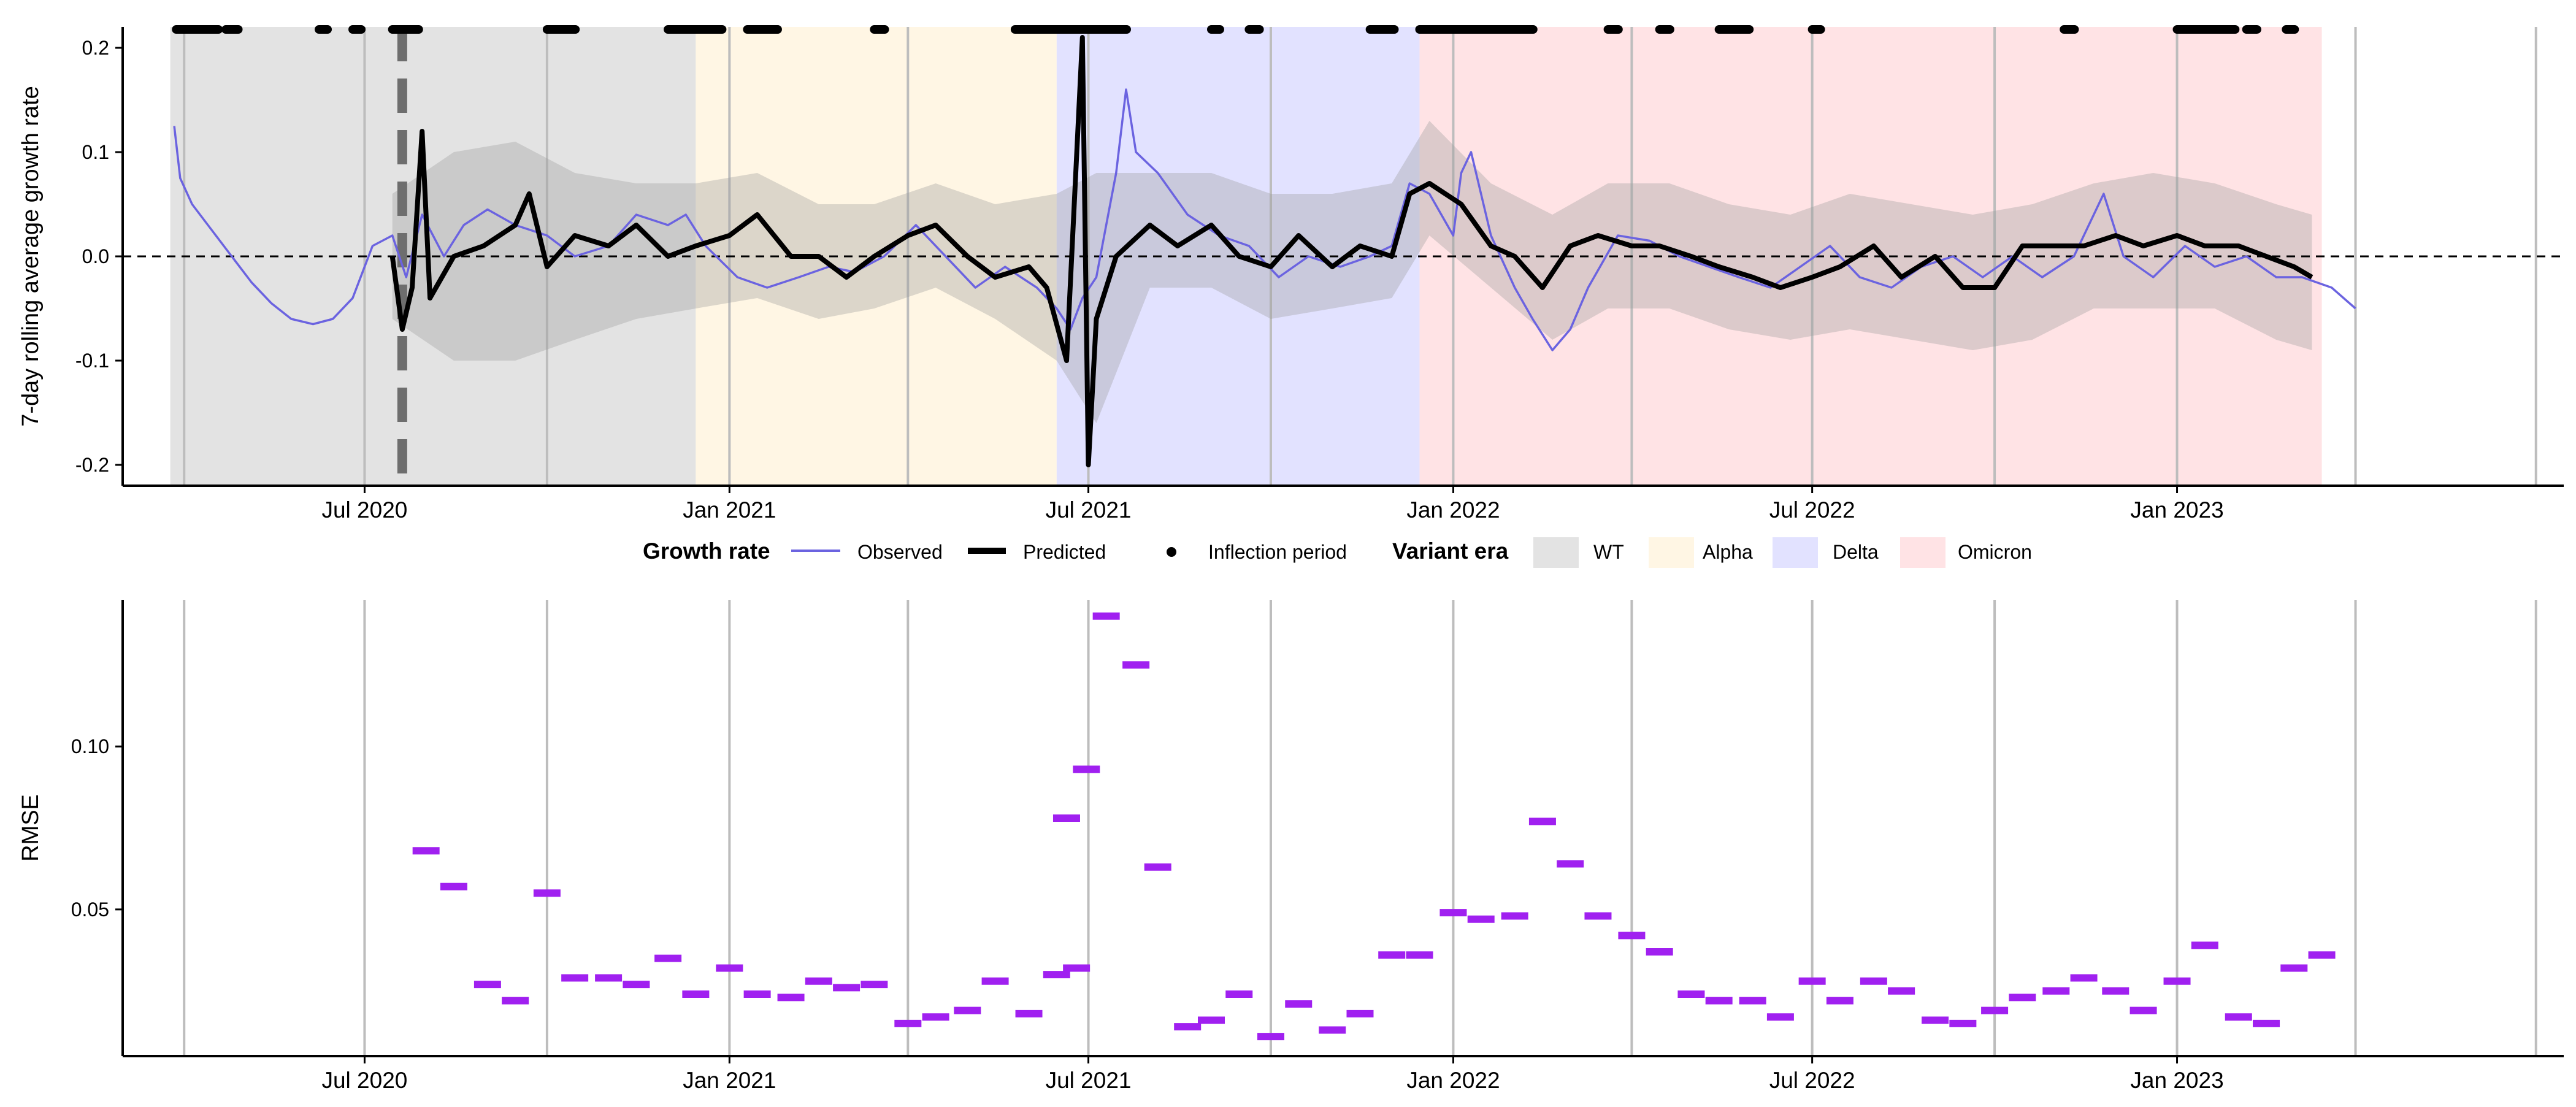 The height and width of the screenshot is (1107, 2576). I want to click on legend-era-alpha-label: Alpha, so click(1728, 552).